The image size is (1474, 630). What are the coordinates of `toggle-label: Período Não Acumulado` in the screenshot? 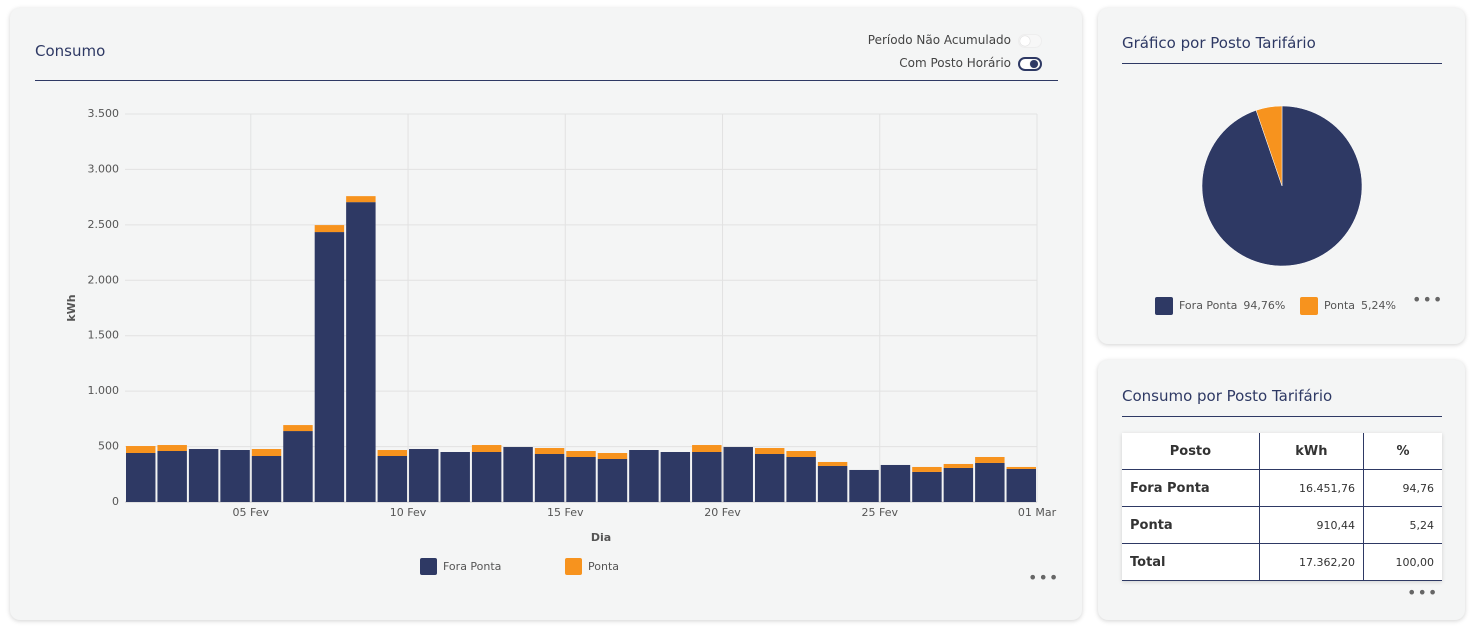 It's located at (939, 40).